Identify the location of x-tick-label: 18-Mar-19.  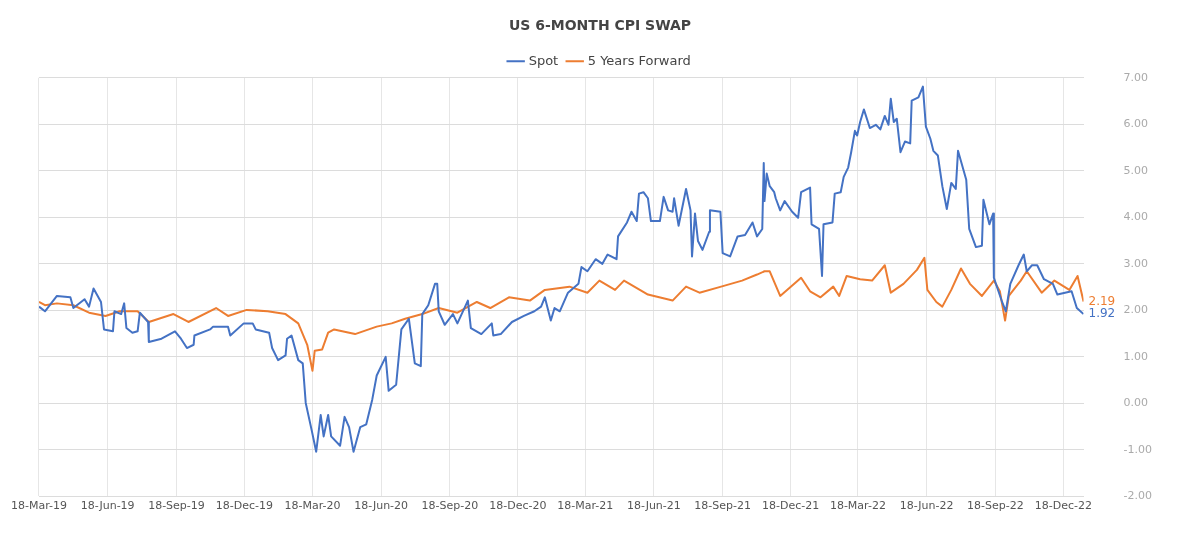
(39, 505).